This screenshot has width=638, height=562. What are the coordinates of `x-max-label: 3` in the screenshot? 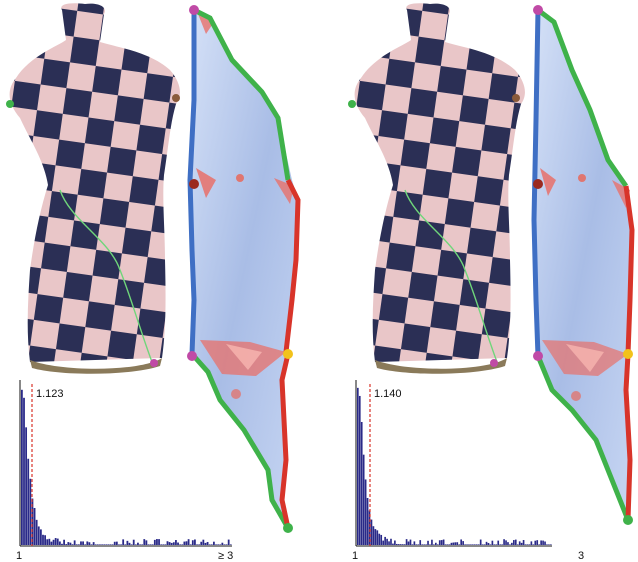 It's located at (581, 556).